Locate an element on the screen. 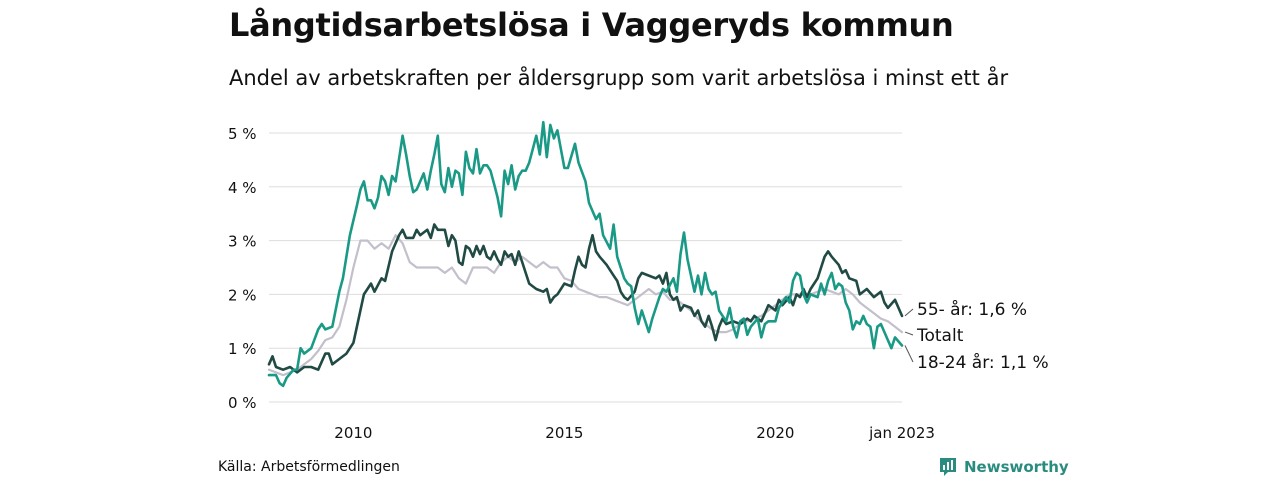 The image size is (1280, 480). y-axis: 0 % 1 % 2 % 3 % 4 % 5 % is located at coordinates (242, 268).